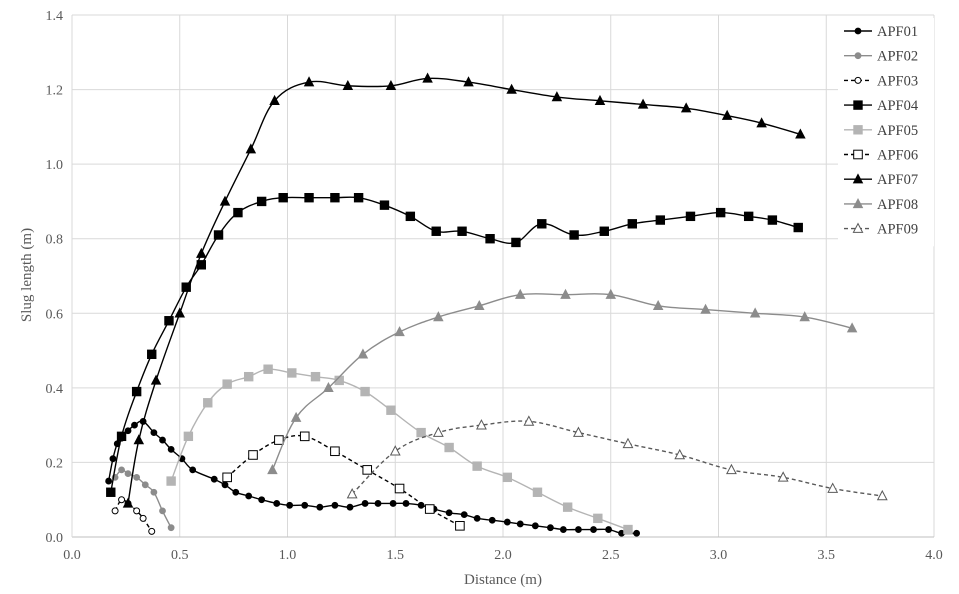  What do you see at coordinates (133, 515) in the screenshot?
I see `series-apf03` at bounding box center [133, 515].